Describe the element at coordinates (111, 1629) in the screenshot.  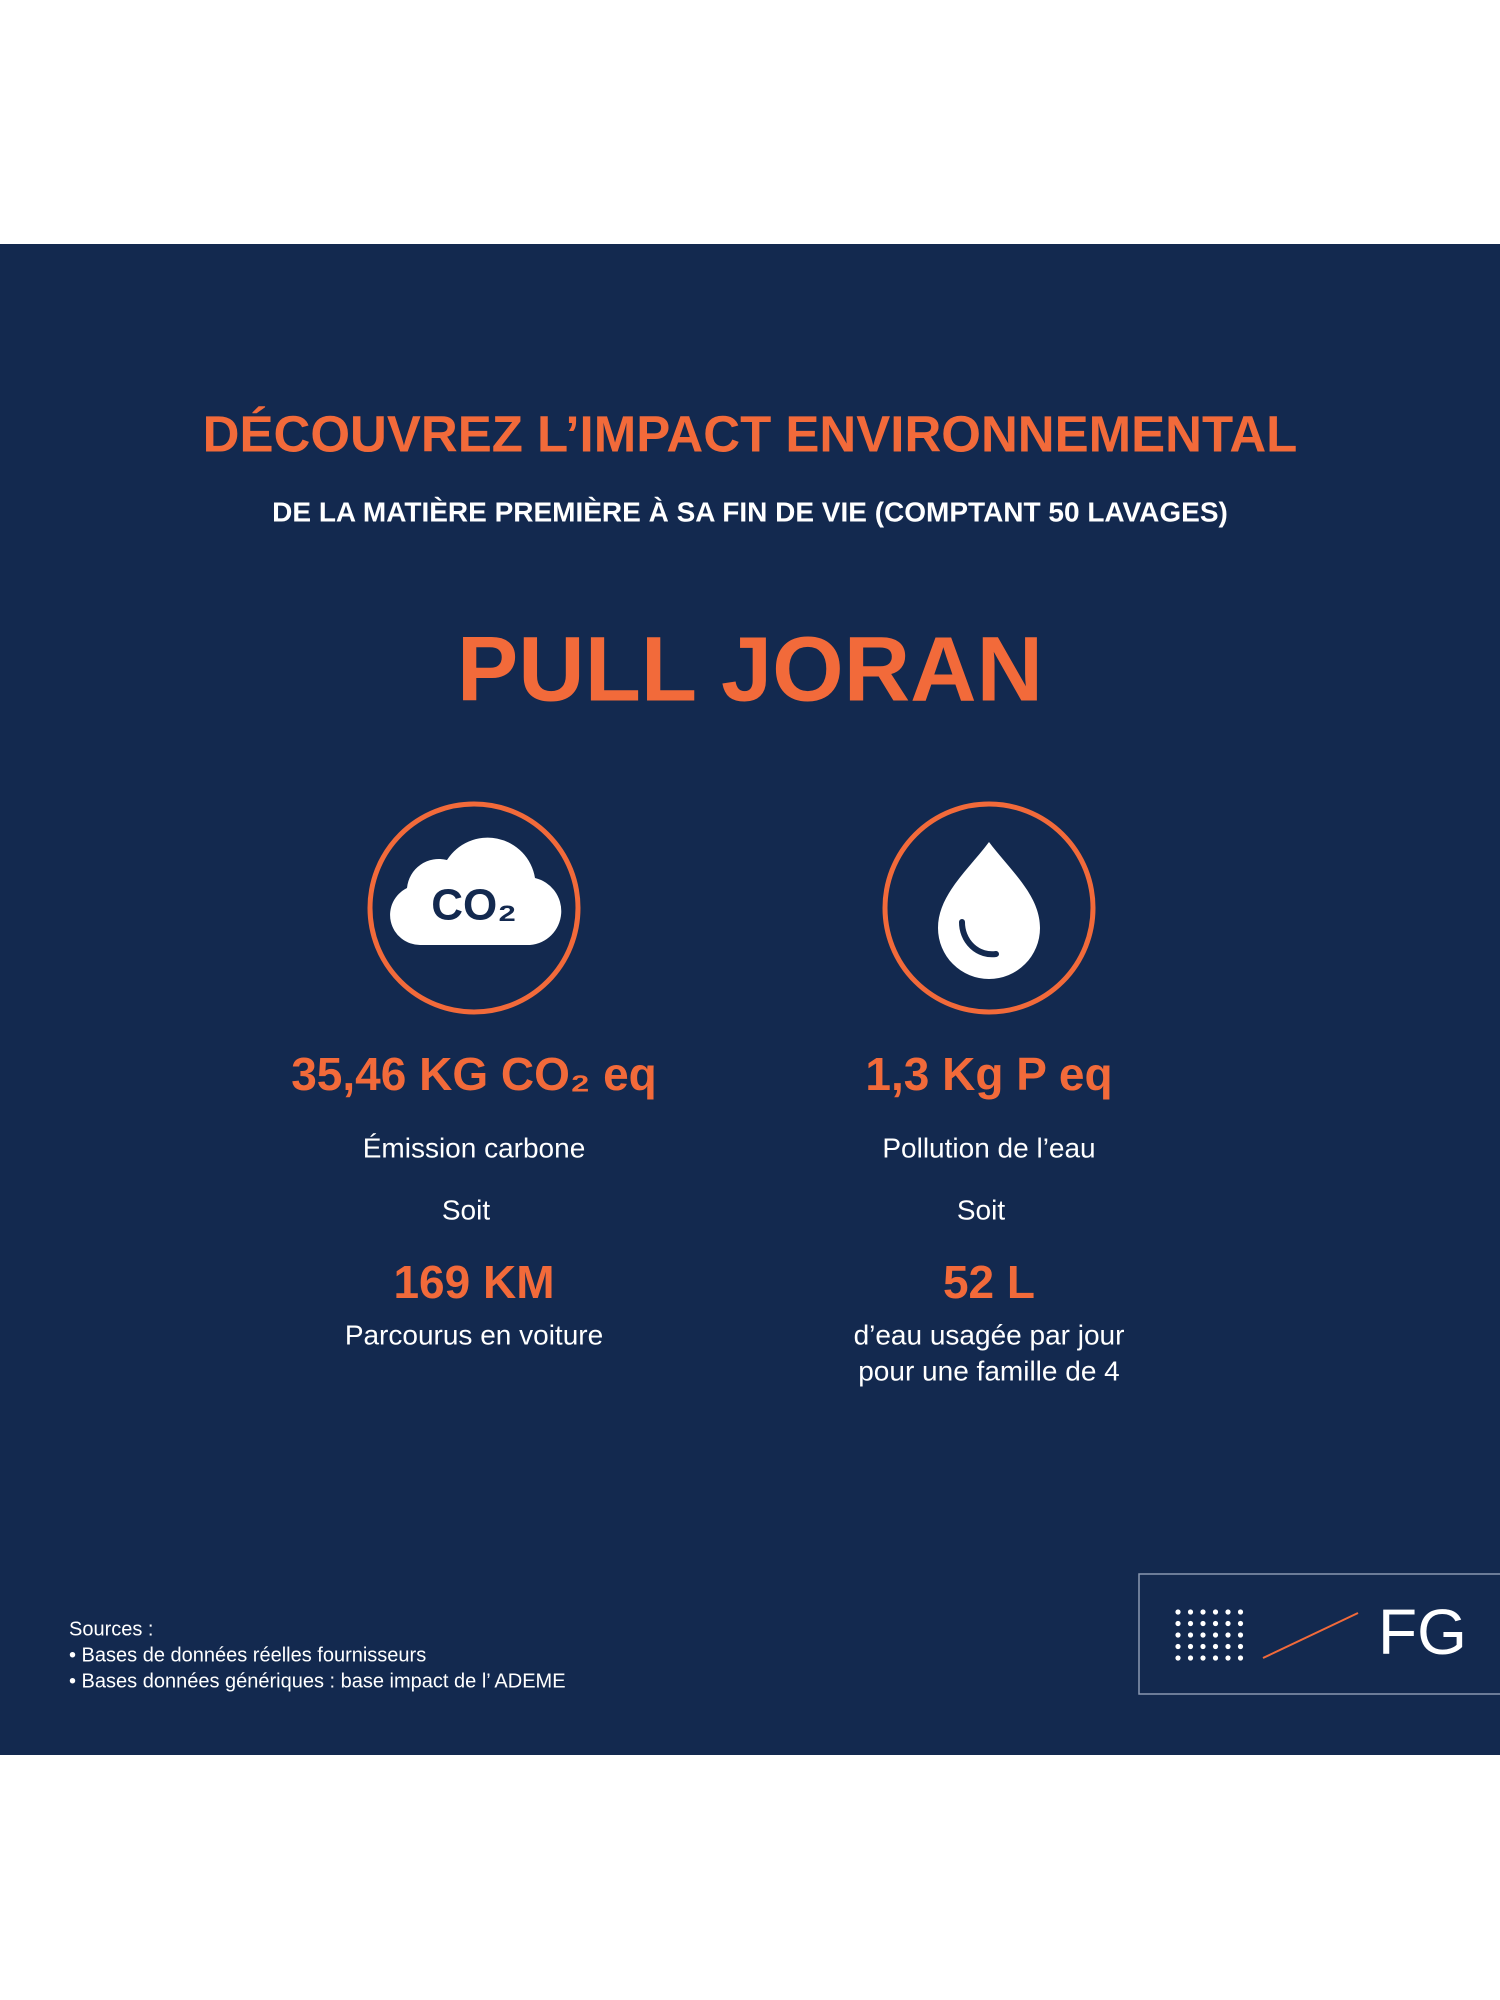
I see `sources-title: Sources :` at that location.